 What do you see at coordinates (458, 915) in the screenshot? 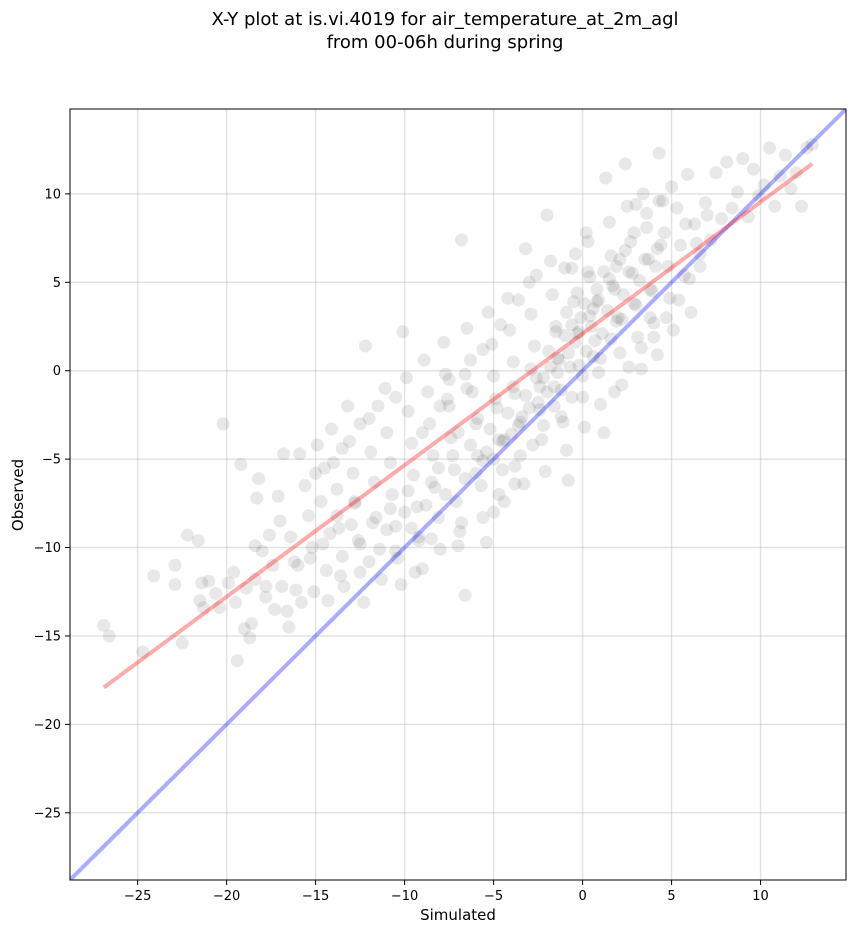
I see `x-axis-label: Simulated` at bounding box center [458, 915].